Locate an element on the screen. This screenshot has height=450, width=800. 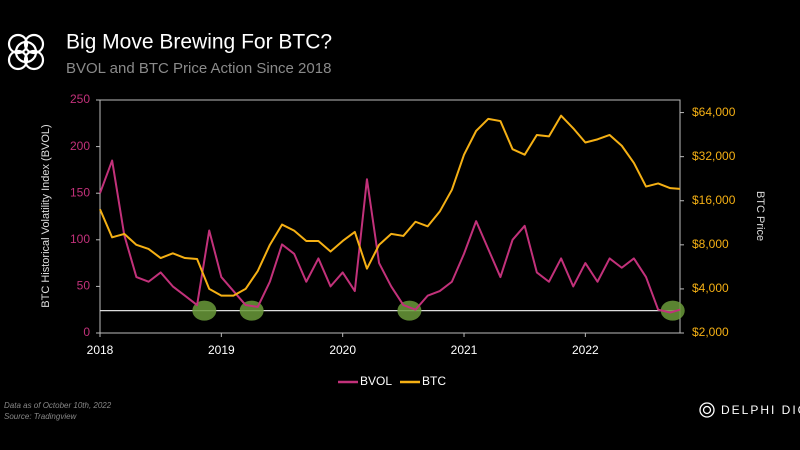
y-tick-label: 50 is located at coordinates (84, 286).